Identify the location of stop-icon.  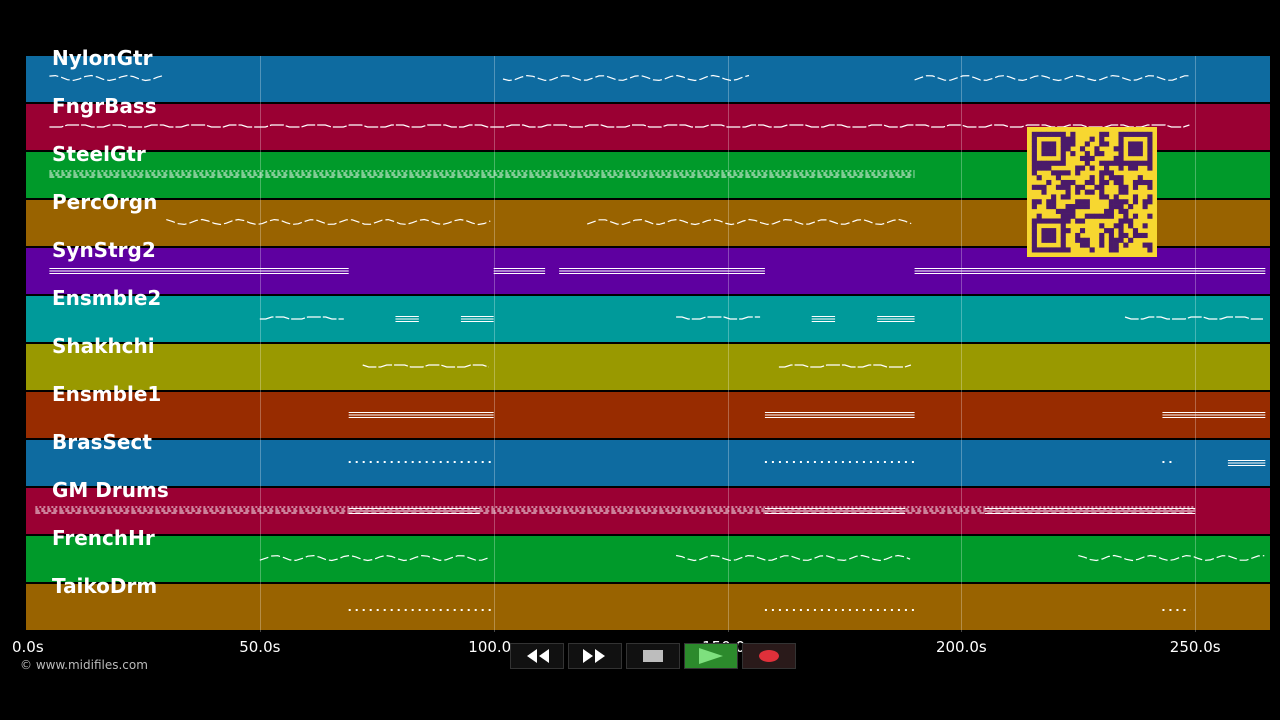
(653, 656).